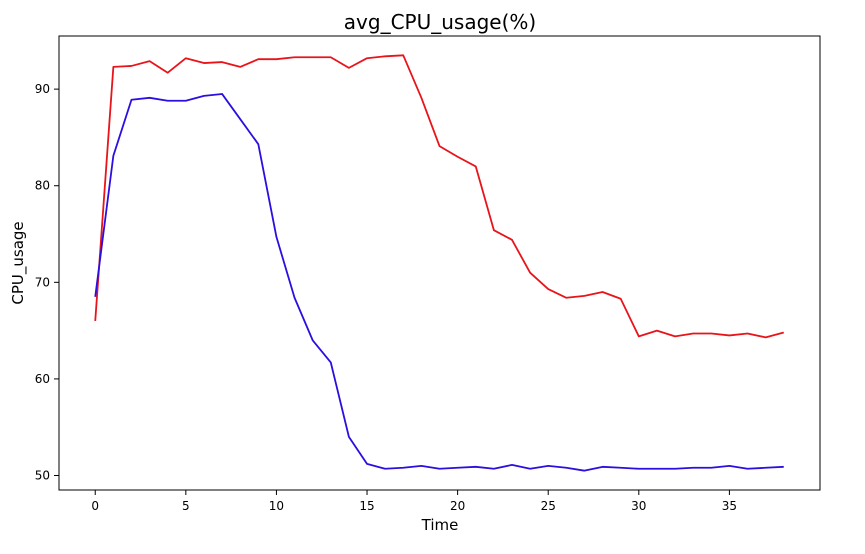  What do you see at coordinates (457, 506) in the screenshot?
I see `x-tick-label: 20` at bounding box center [457, 506].